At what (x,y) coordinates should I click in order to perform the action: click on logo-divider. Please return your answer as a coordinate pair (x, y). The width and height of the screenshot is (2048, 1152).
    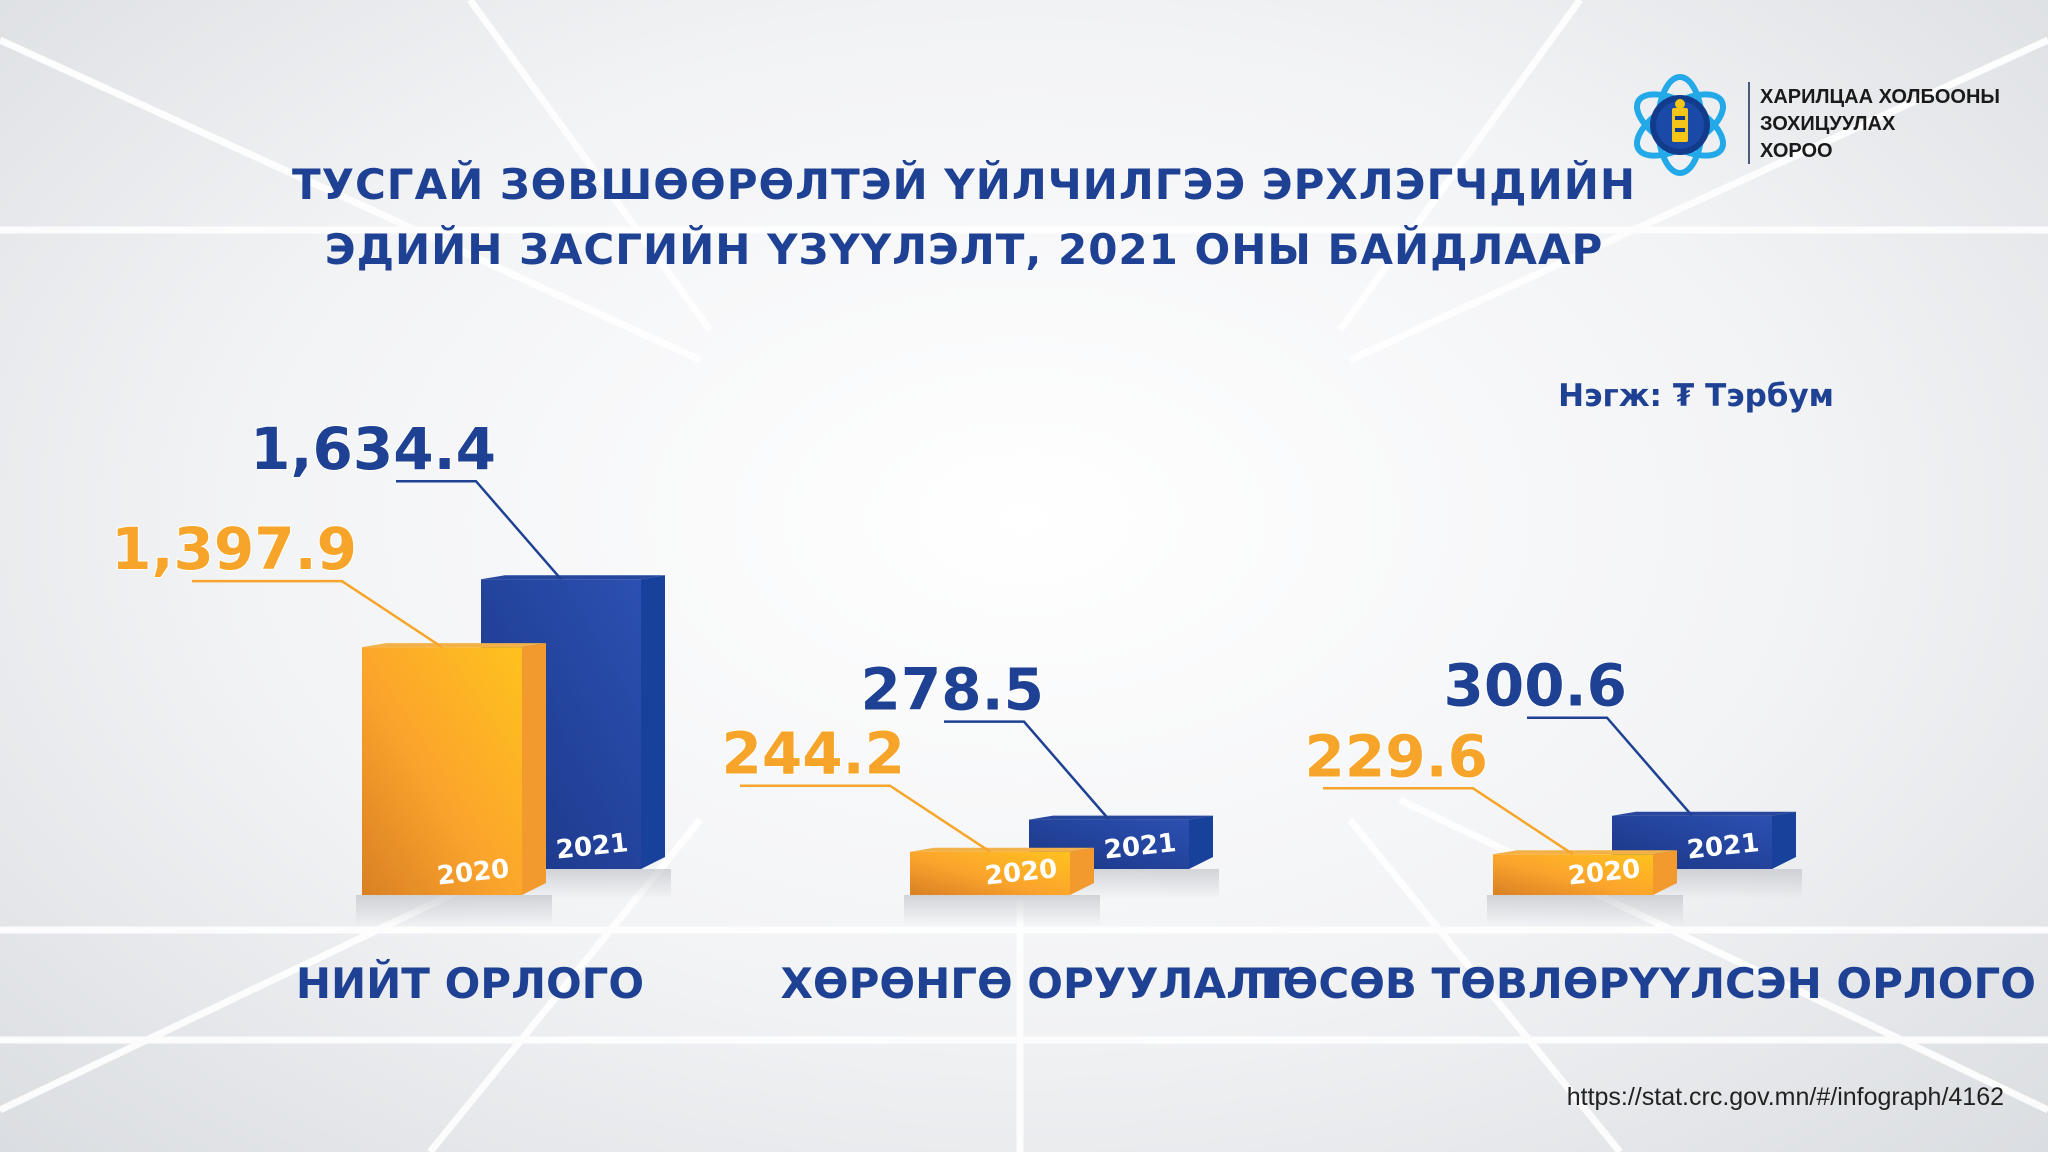
    Looking at the image, I should click on (1749, 123).